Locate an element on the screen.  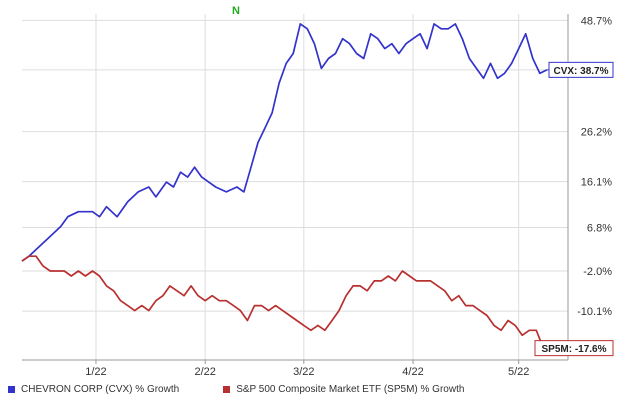
end-label-text: CVX: 38.7% is located at coordinates (580, 71).